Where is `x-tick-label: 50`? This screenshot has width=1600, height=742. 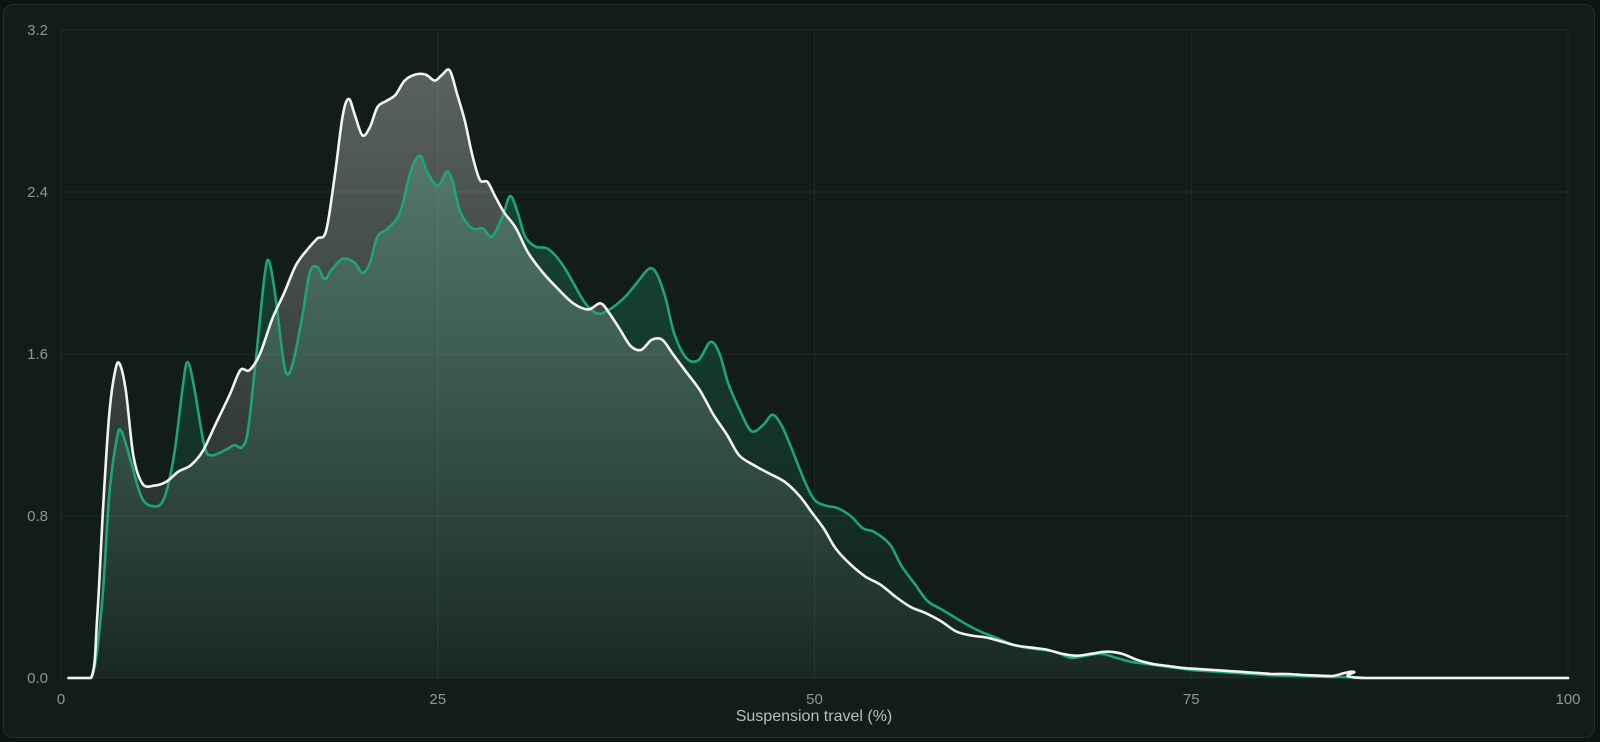 x-tick-label: 50 is located at coordinates (814, 699).